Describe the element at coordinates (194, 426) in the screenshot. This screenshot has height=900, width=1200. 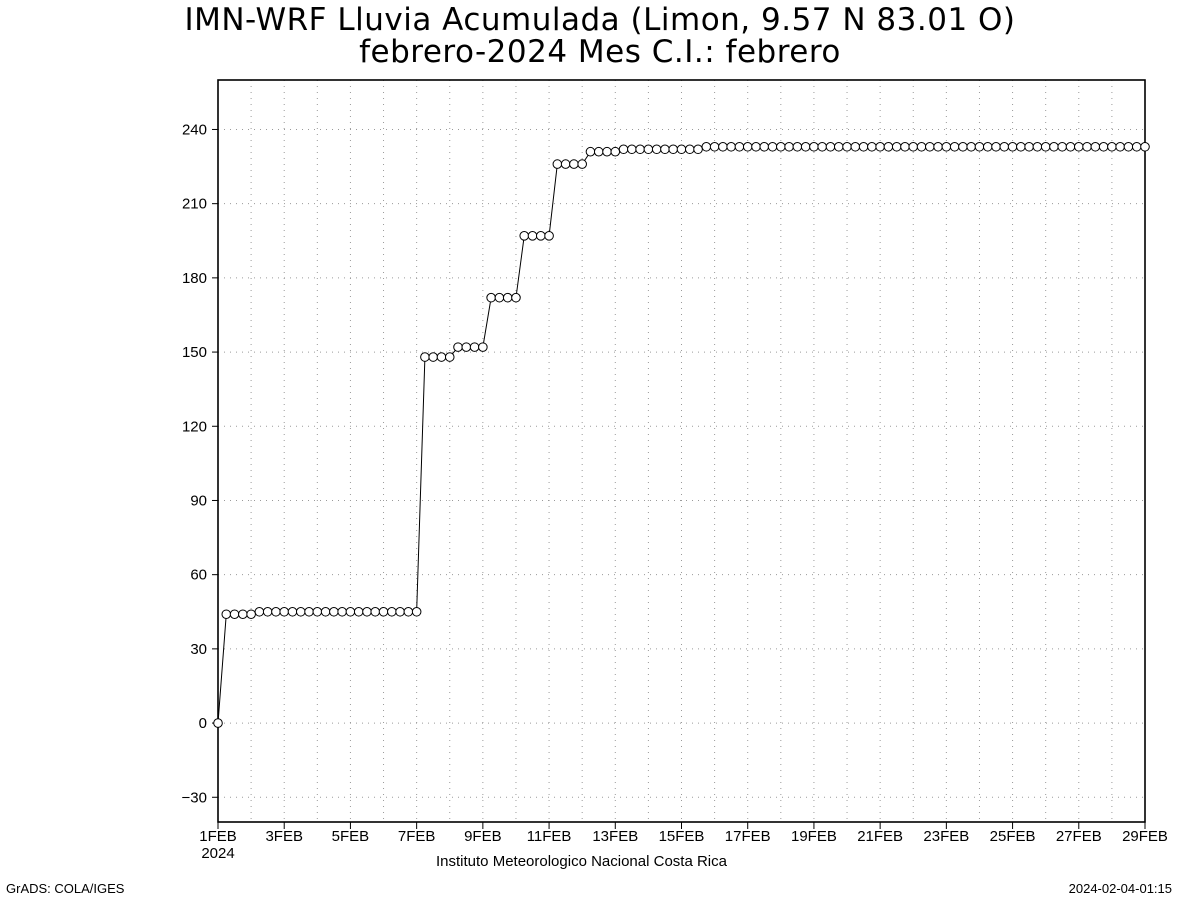
I see `y-tick-label: 120` at that location.